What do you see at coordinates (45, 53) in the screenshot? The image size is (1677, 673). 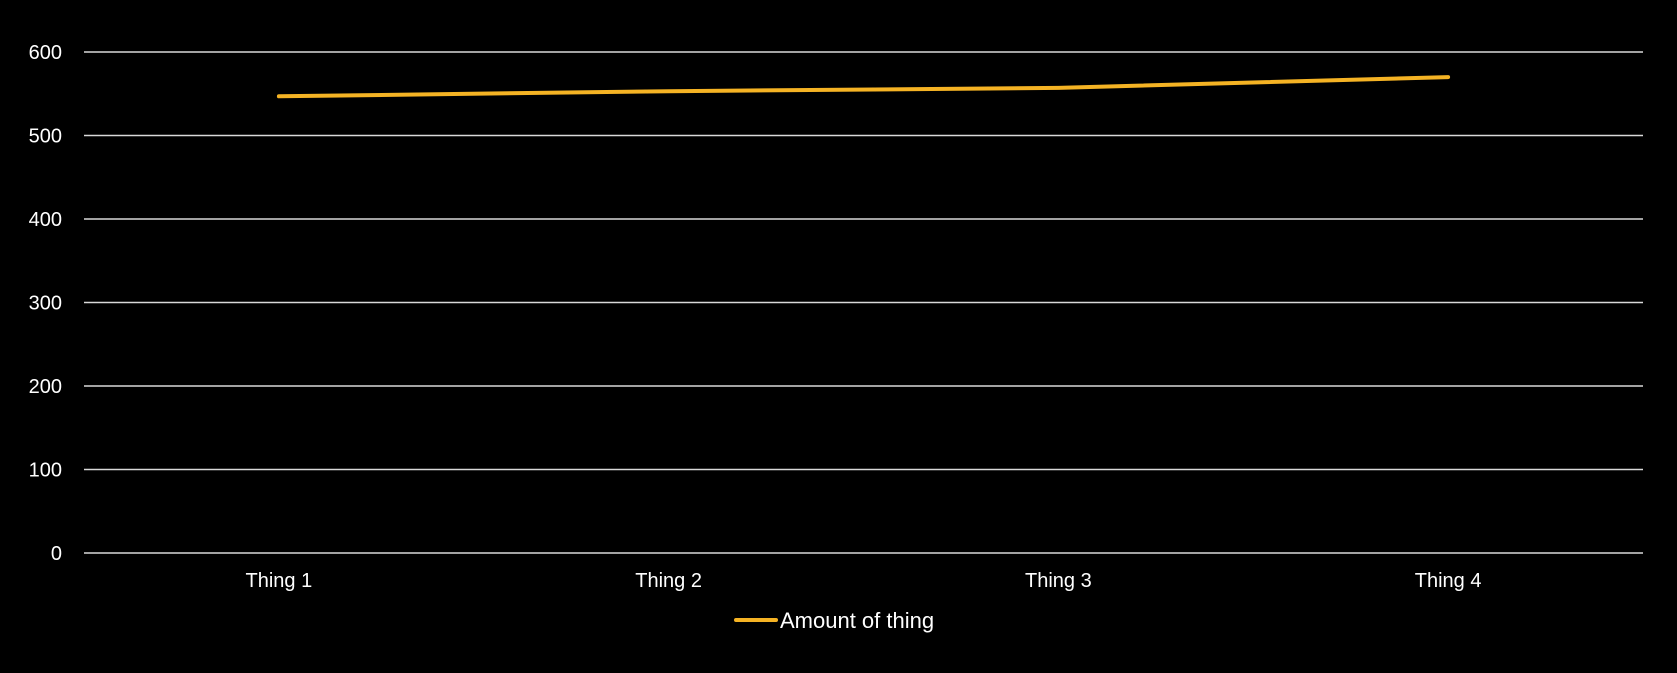 I see `y-tick-label: 600` at bounding box center [45, 53].